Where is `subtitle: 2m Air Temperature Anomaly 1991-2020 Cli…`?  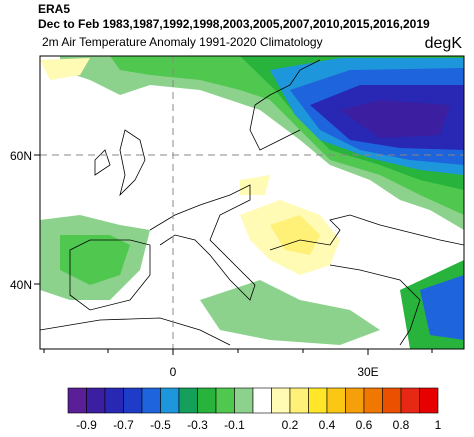 subtitle: 2m Air Temperature Anomaly 1991-2020 Cli… is located at coordinates (182, 42).